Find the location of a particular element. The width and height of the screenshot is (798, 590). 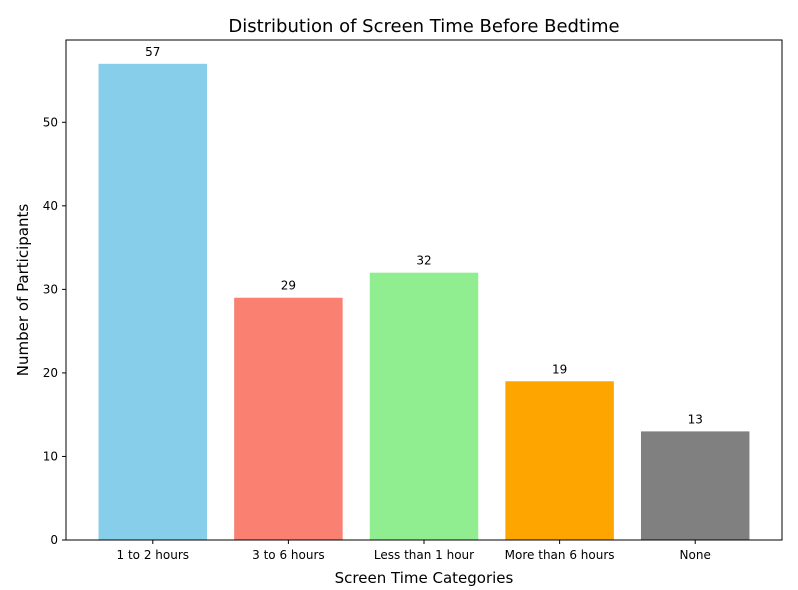

y-tick-label-4: 40 is located at coordinates (50, 206).